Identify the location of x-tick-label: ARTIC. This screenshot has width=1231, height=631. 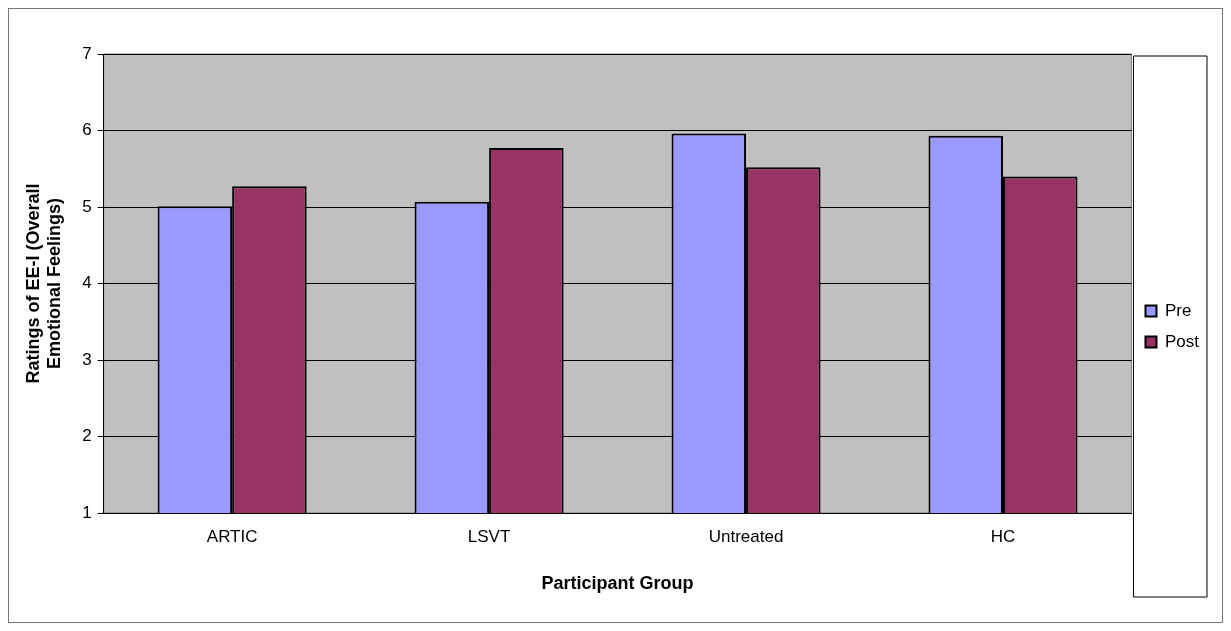
(232, 536).